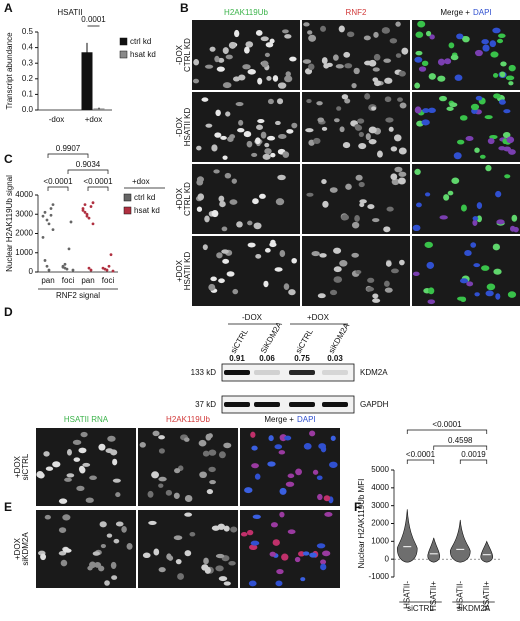  What do you see at coordinates (482, 12) in the screenshot?
I see `dapi-label: DAPI` at bounding box center [482, 12].